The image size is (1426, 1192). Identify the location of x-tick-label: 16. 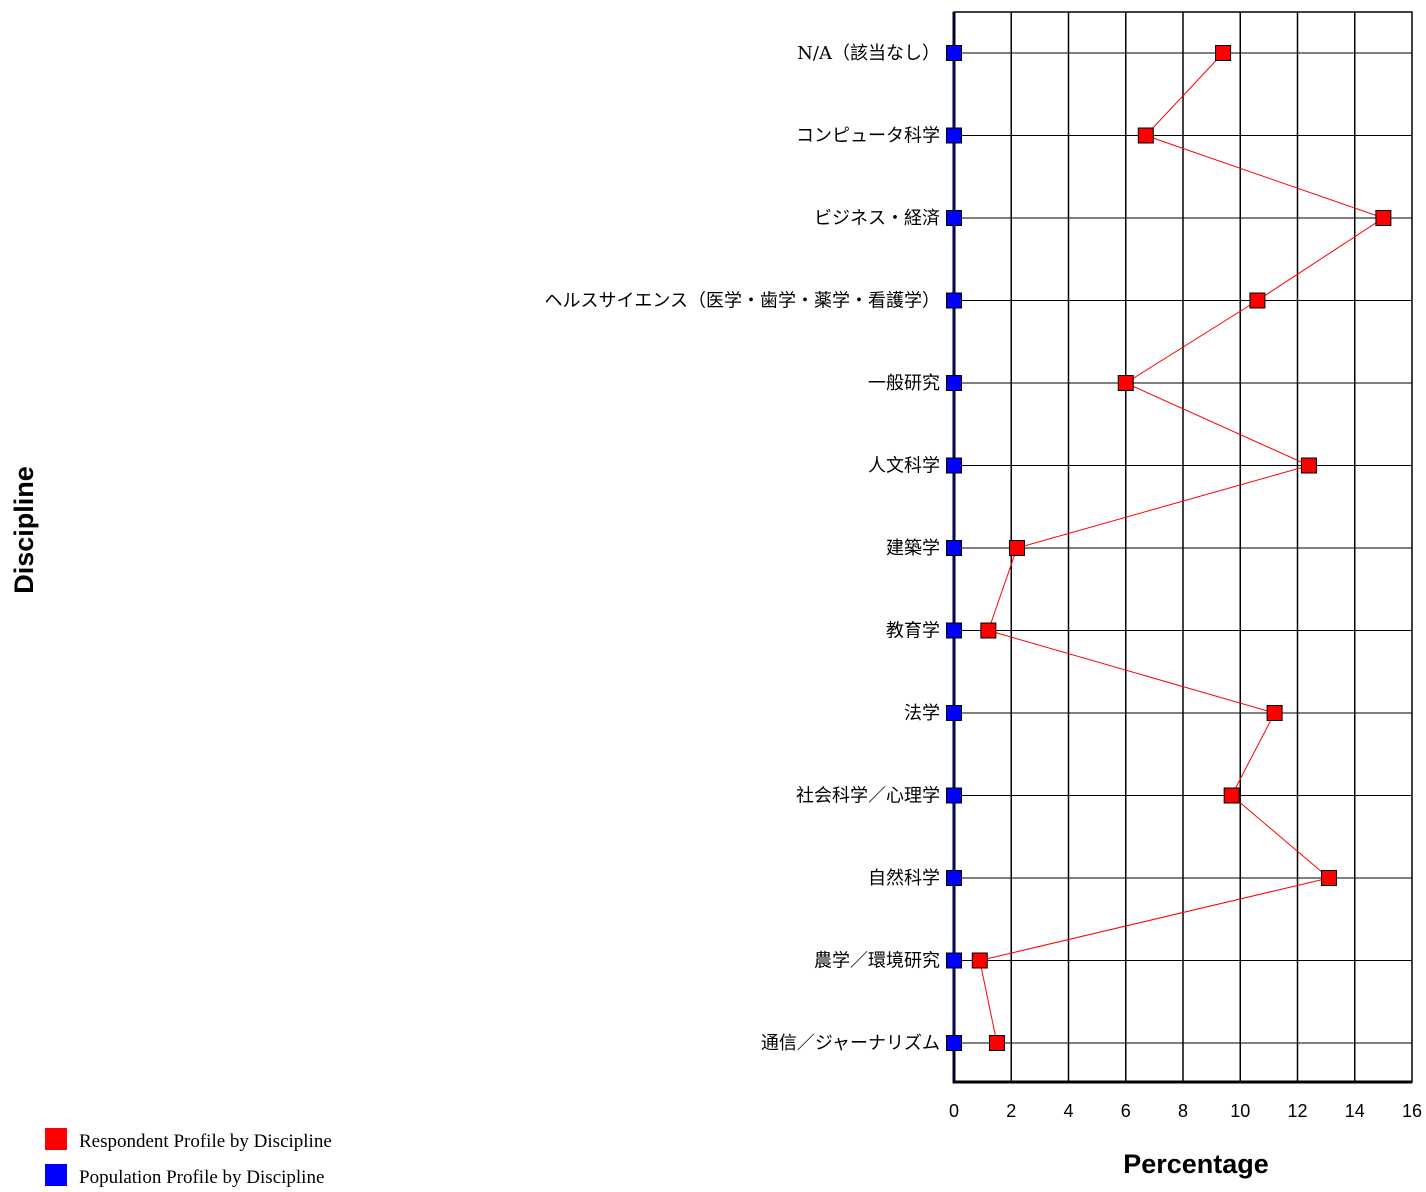
(1412, 1111).